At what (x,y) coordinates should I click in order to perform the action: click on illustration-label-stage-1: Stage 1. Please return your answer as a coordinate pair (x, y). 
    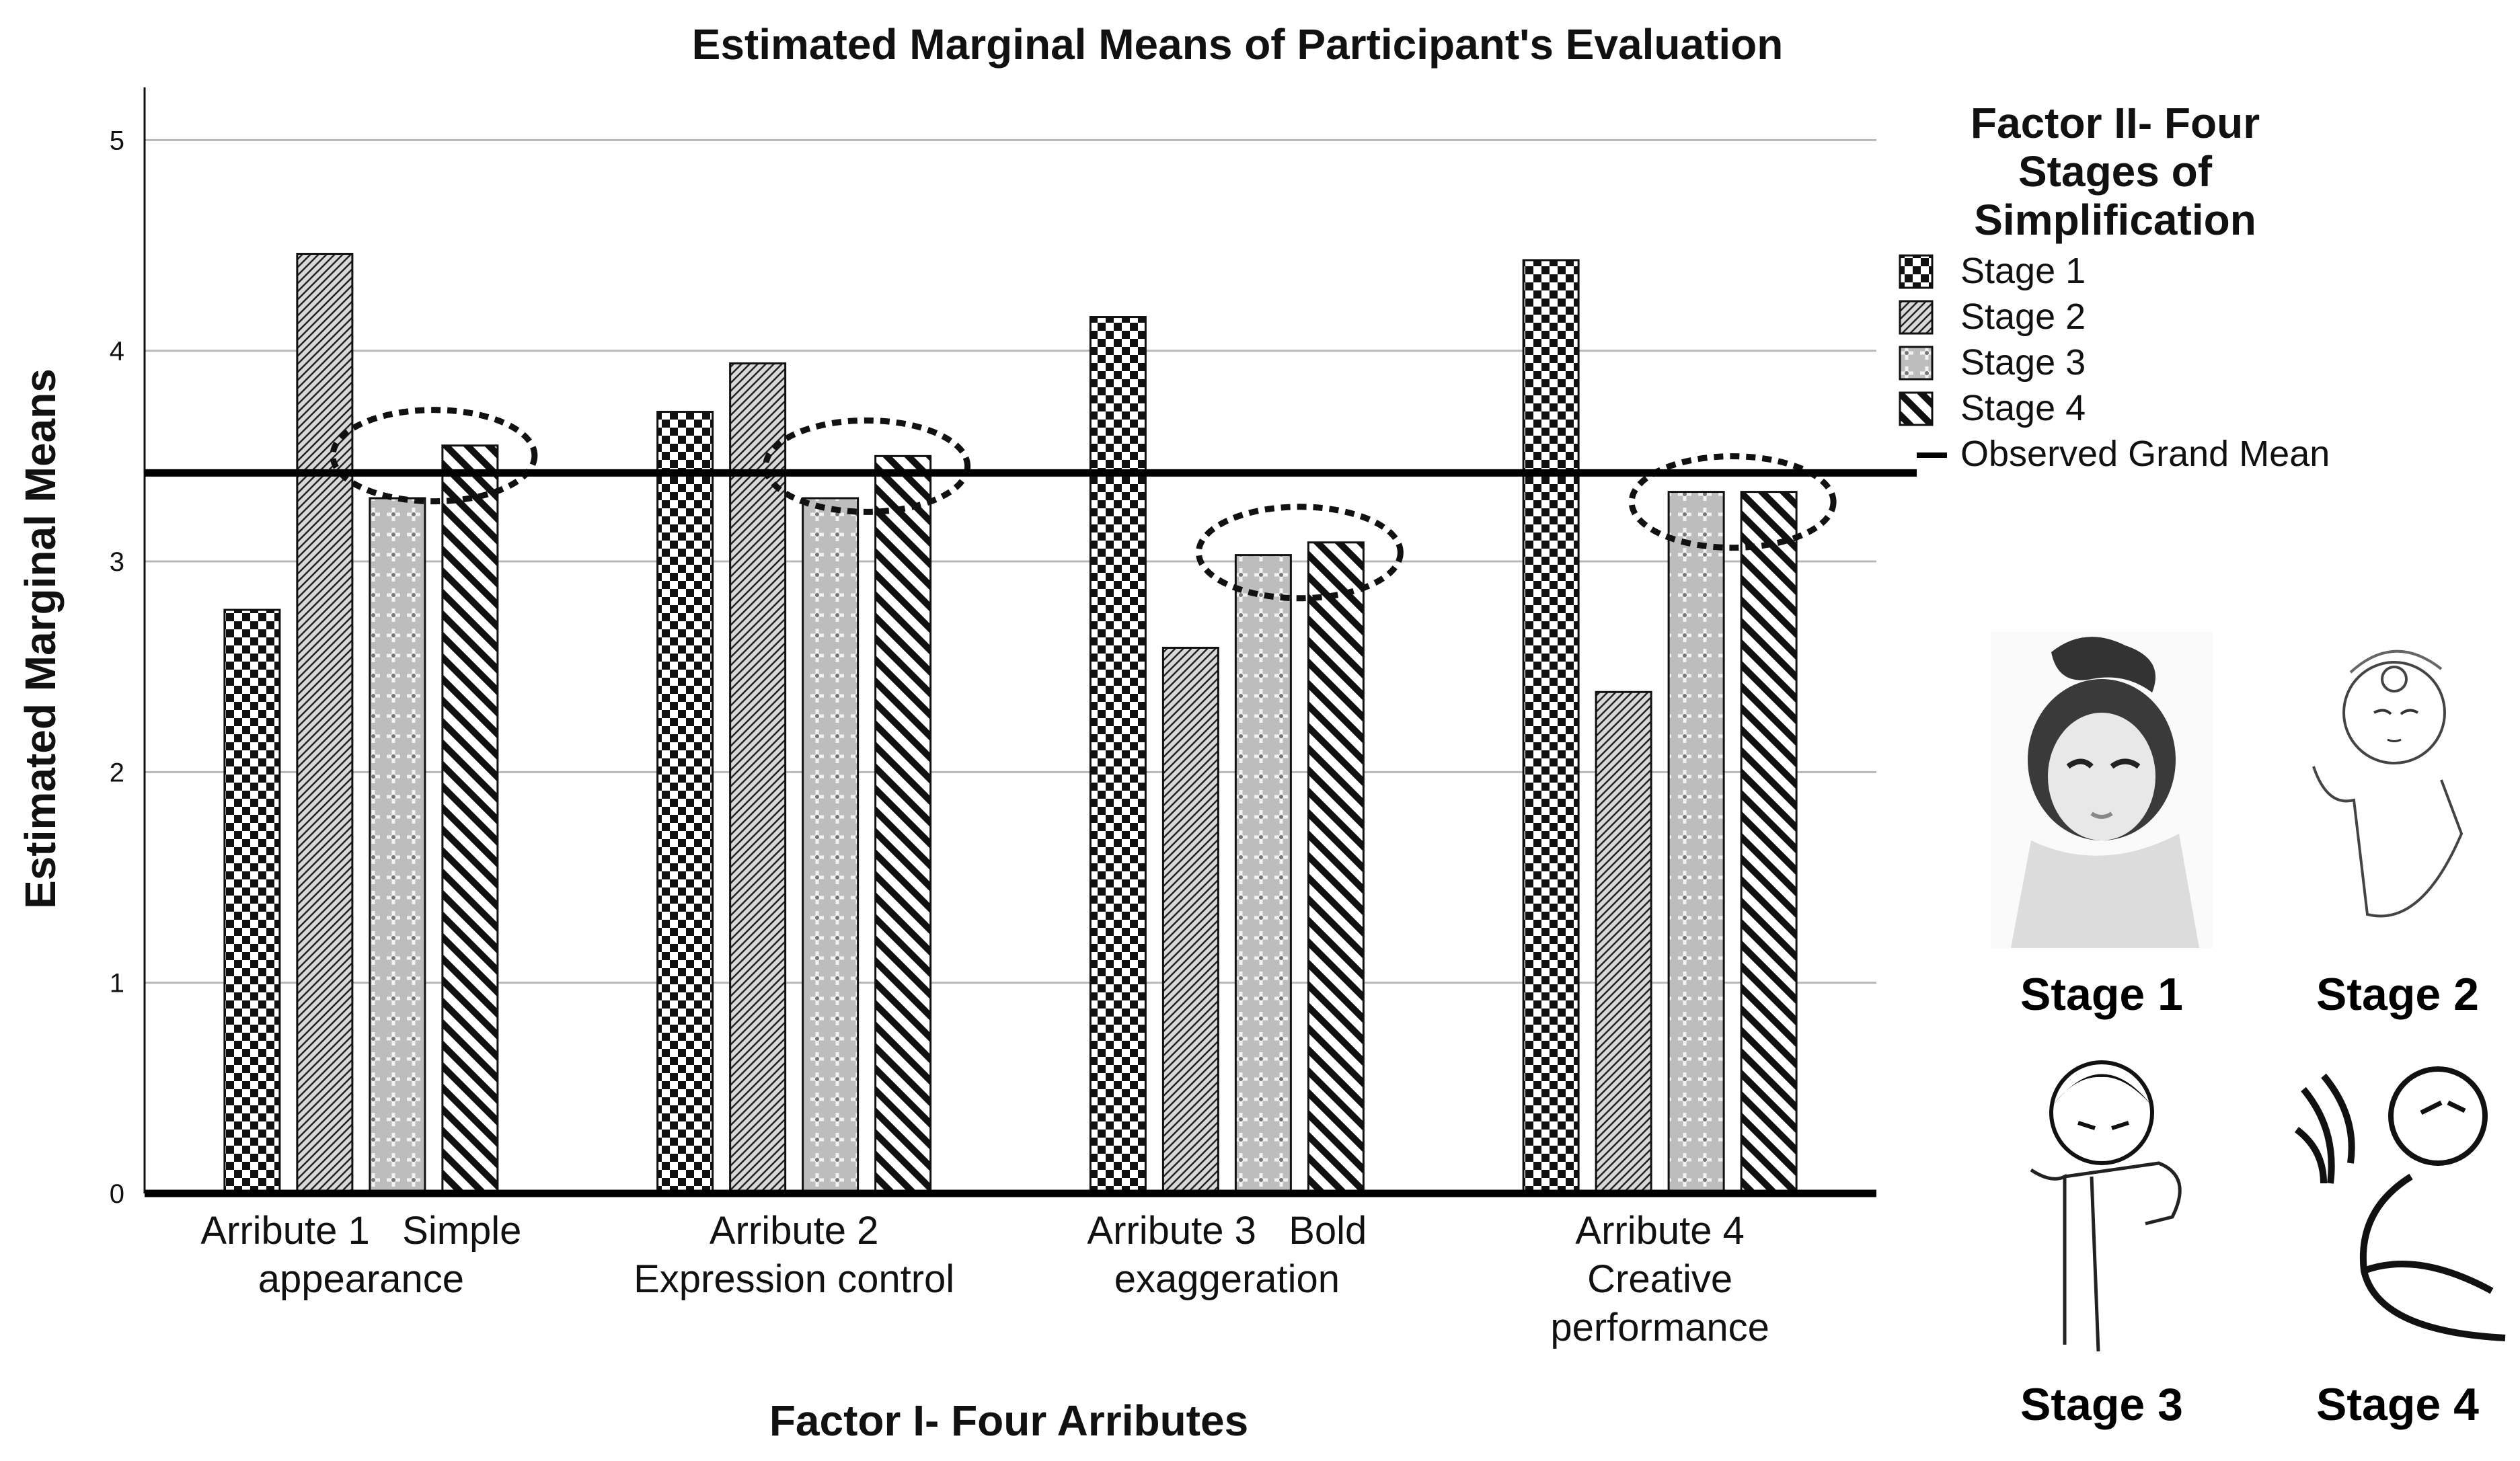
    Looking at the image, I should click on (2101, 994).